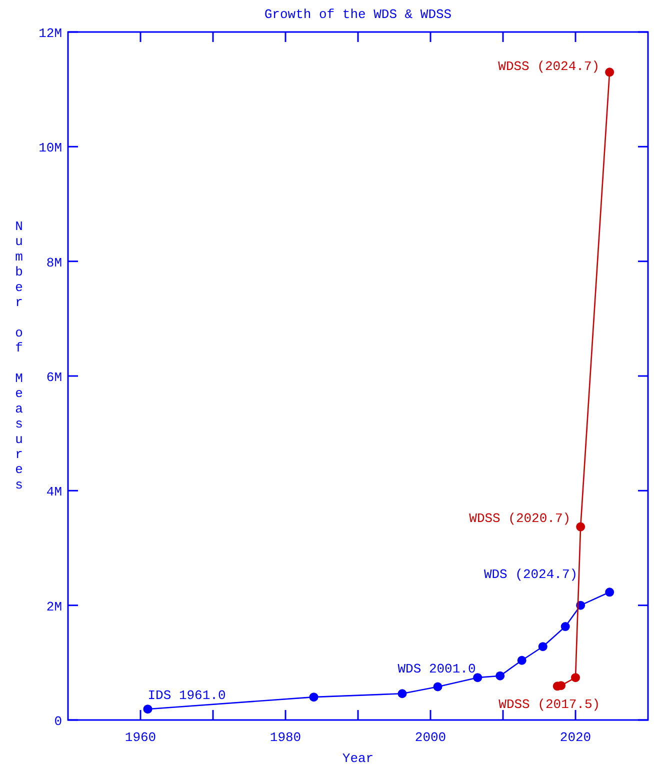 Image resolution: width=654 pixels, height=767 pixels. I want to click on y-tick-label: 0, so click(58, 721).